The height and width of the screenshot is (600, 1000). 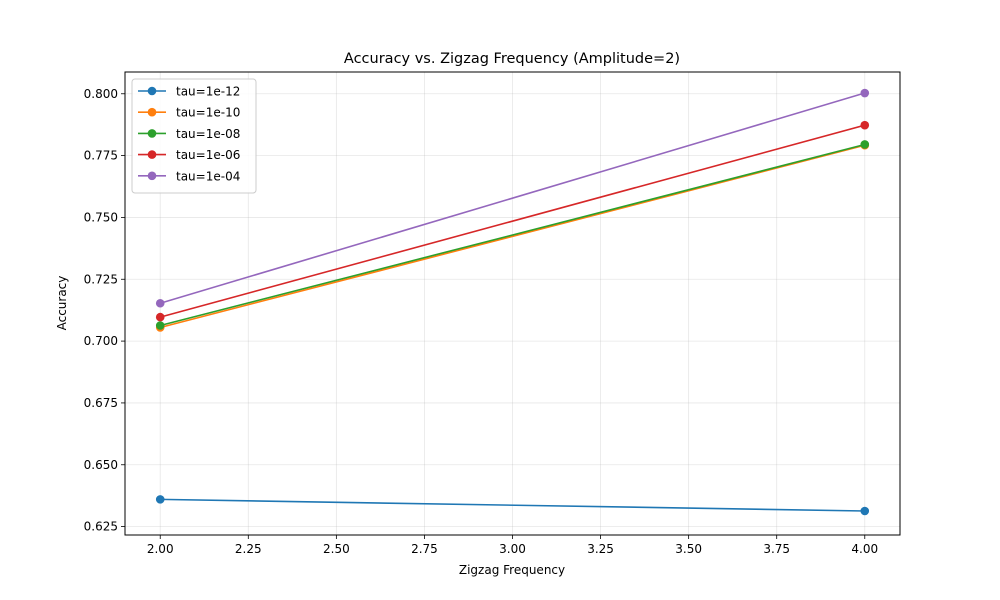 I want to click on x-tick-label: 2.25, so click(x=248, y=549).